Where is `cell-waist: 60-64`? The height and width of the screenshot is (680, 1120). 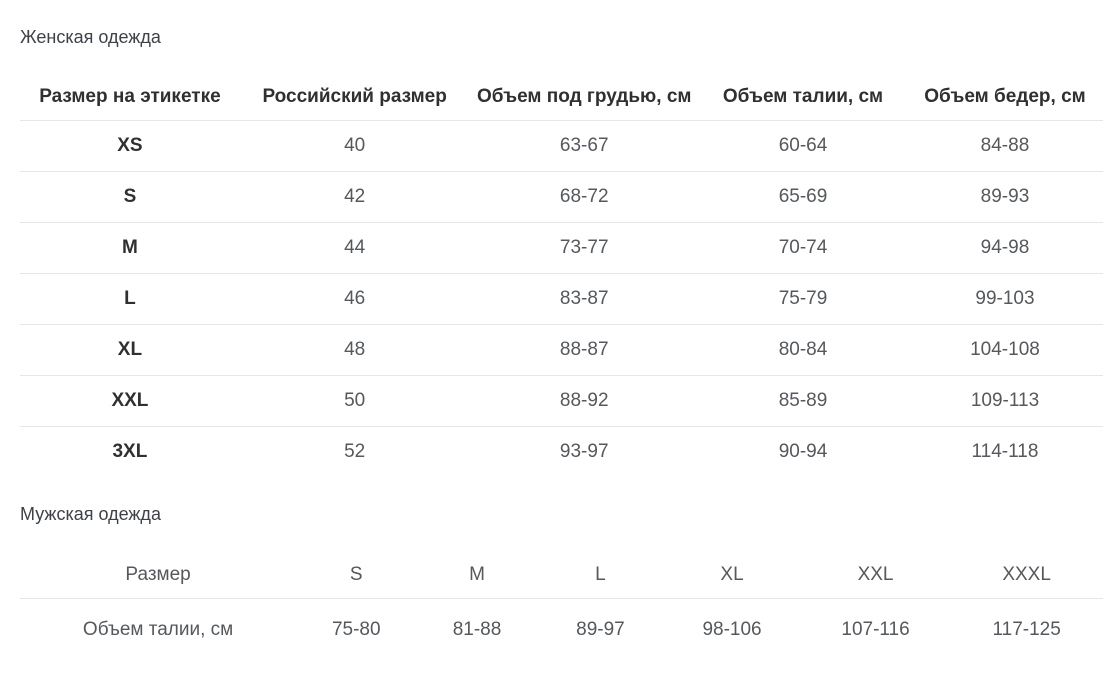
cell-waist: 60-64 is located at coordinates (803, 146).